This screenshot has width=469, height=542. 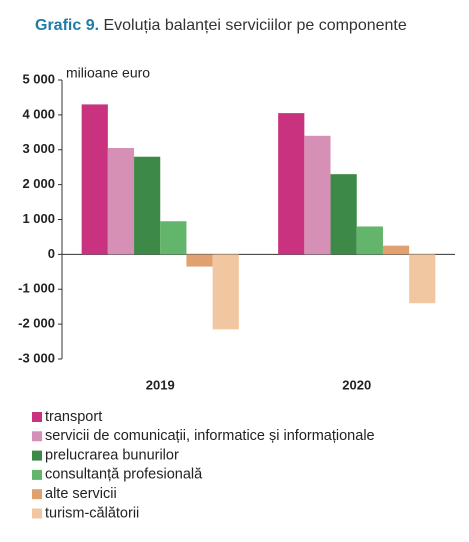 What do you see at coordinates (356, 384) in the screenshot?
I see `x-tick-label: 2020` at bounding box center [356, 384].